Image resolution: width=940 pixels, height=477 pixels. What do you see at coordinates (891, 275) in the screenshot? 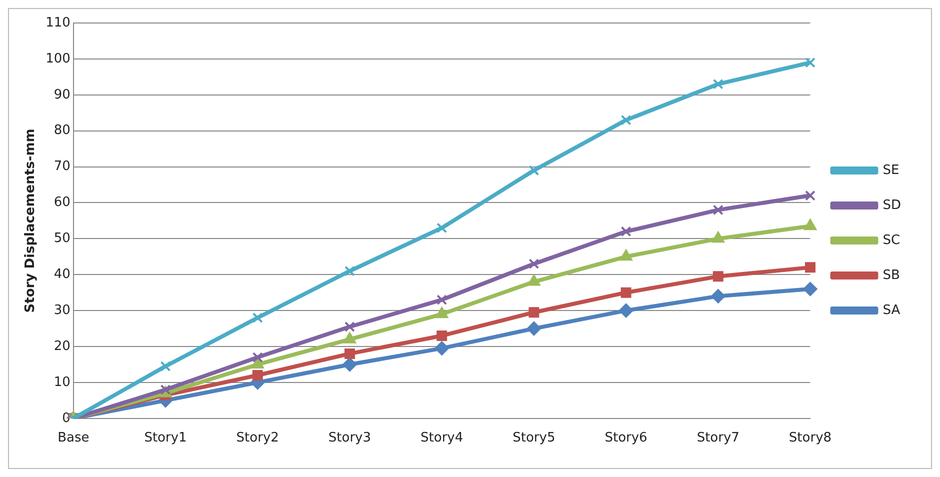
I see `legend-label: SB` at bounding box center [891, 275].